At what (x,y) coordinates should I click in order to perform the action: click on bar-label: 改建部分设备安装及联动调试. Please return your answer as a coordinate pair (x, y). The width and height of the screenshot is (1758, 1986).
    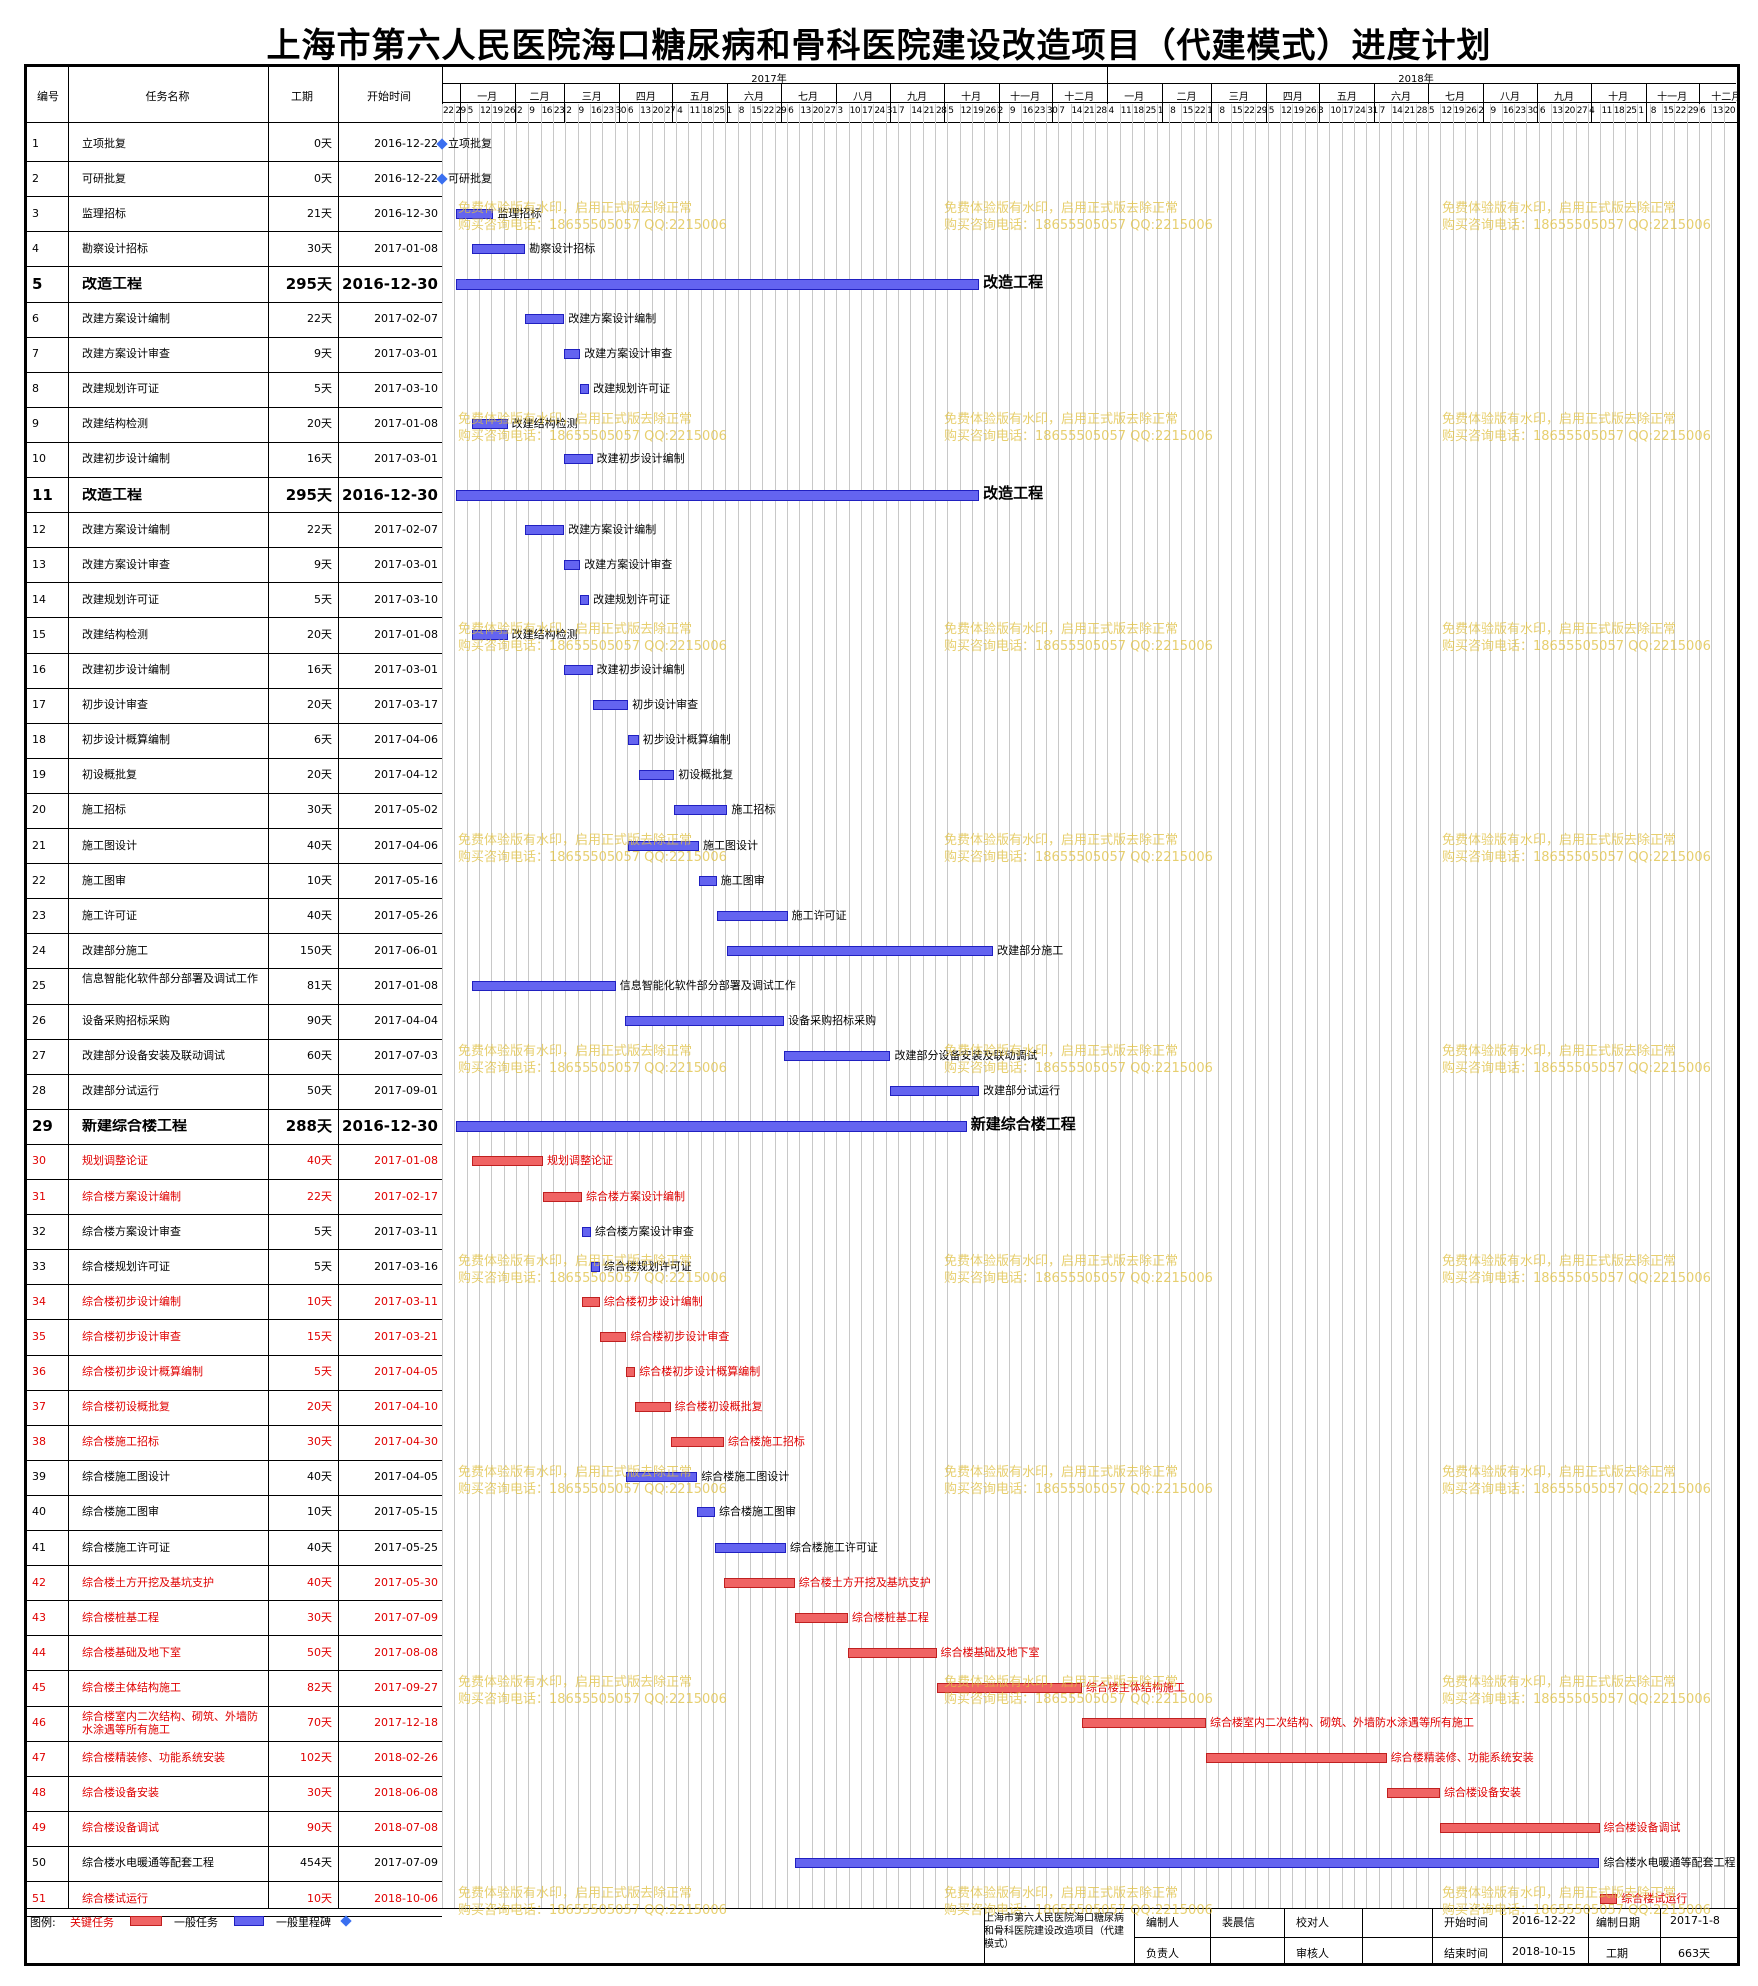
    Looking at the image, I should click on (966, 1056).